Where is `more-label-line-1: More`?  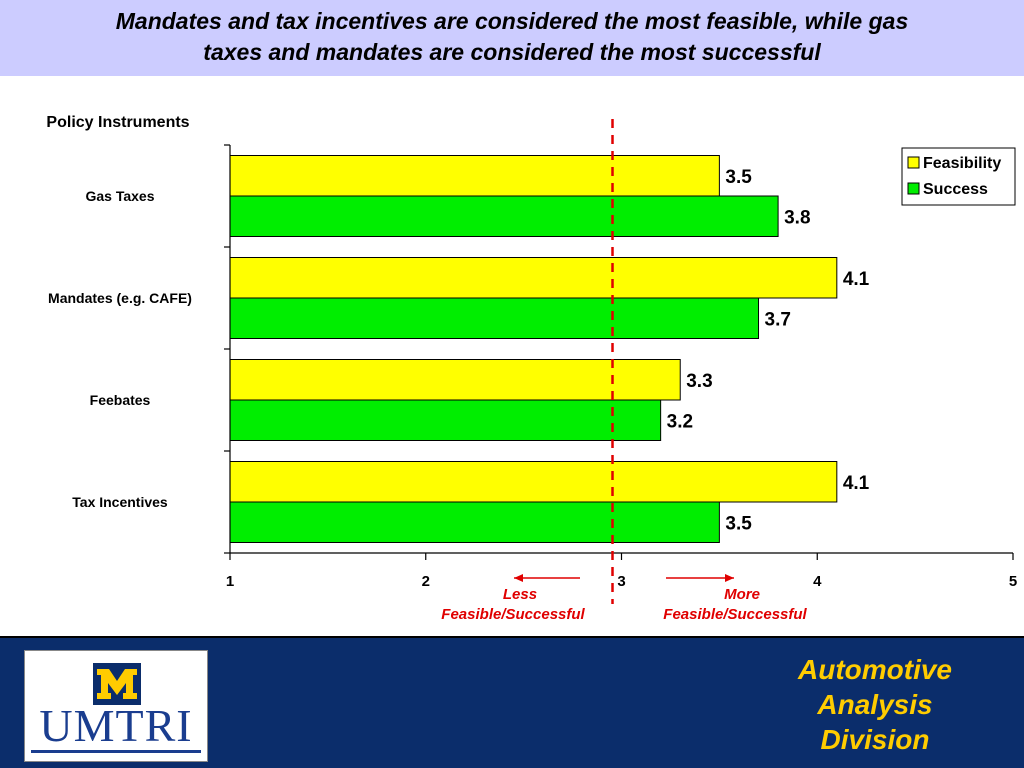 more-label-line-1: More is located at coordinates (742, 594).